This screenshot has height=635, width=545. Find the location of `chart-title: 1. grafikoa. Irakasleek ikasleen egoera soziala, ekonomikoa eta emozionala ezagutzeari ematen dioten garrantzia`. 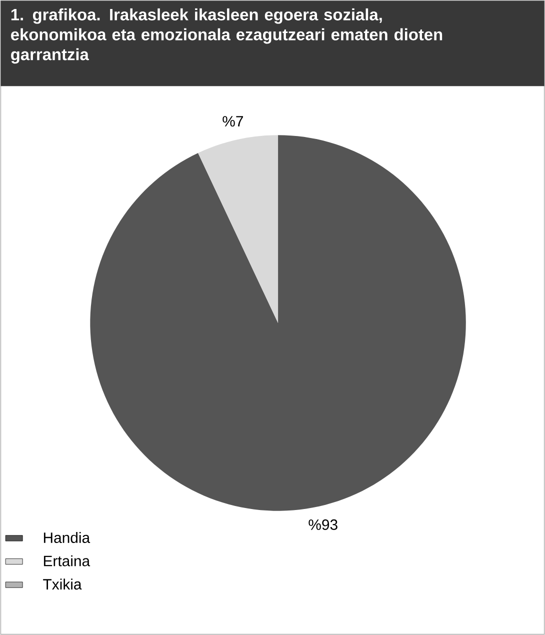

chart-title: 1. grafikoa. Irakasleek ikasleen egoera soziala, ekonomikoa eta emozionala ezagutzeari ematen dioten garrantzia is located at coordinates (226, 36).